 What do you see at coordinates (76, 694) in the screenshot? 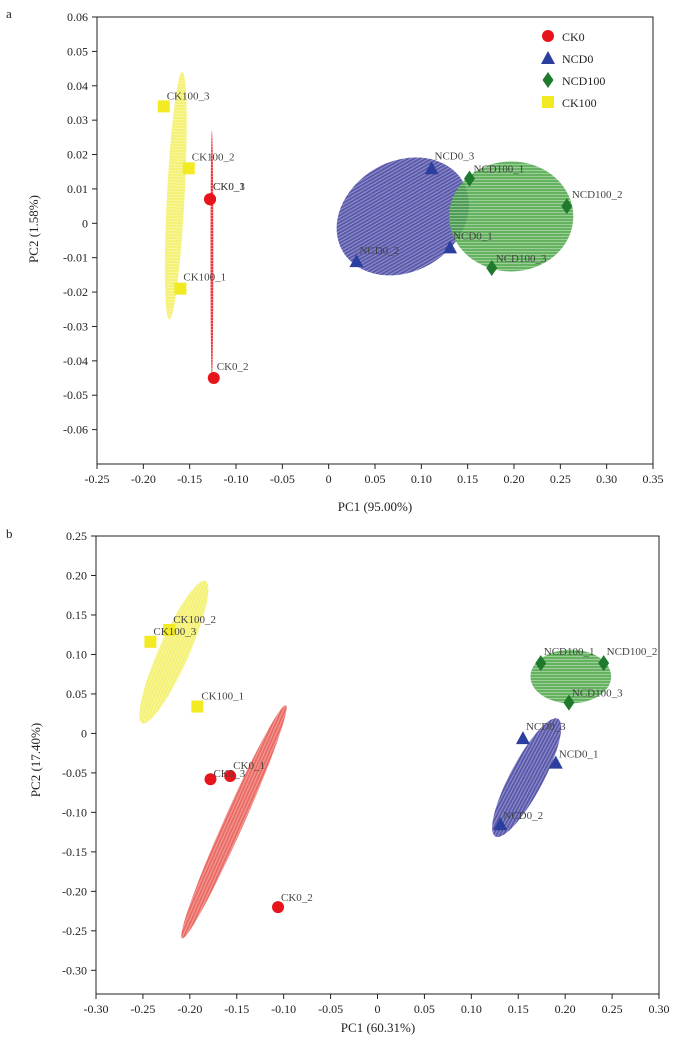
I see `panel-b-y-tick-label: 0.05` at bounding box center [76, 694].